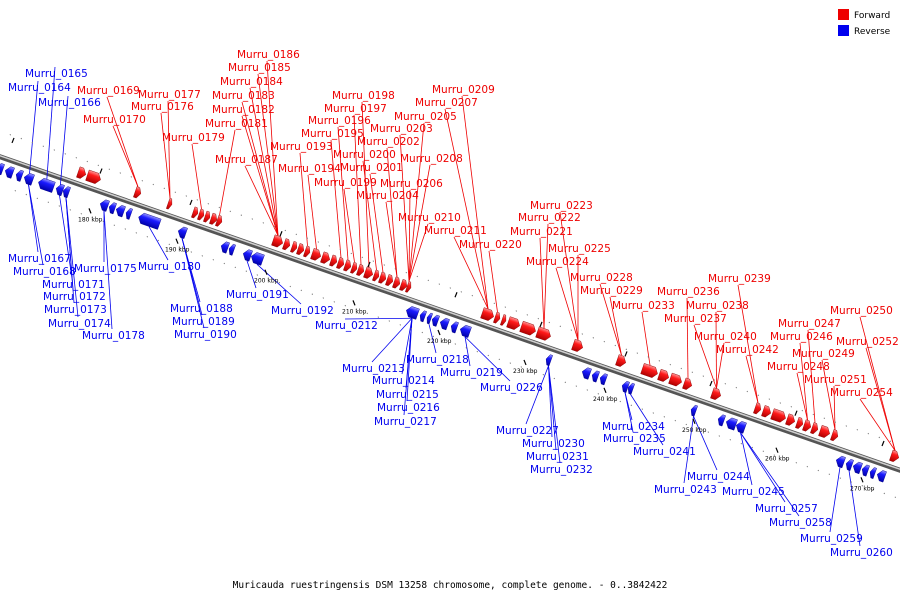 This screenshot has width=900, height=600. What do you see at coordinates (364, 155) in the screenshot?
I see `gene-label: Murru_0200` at bounding box center [364, 155].